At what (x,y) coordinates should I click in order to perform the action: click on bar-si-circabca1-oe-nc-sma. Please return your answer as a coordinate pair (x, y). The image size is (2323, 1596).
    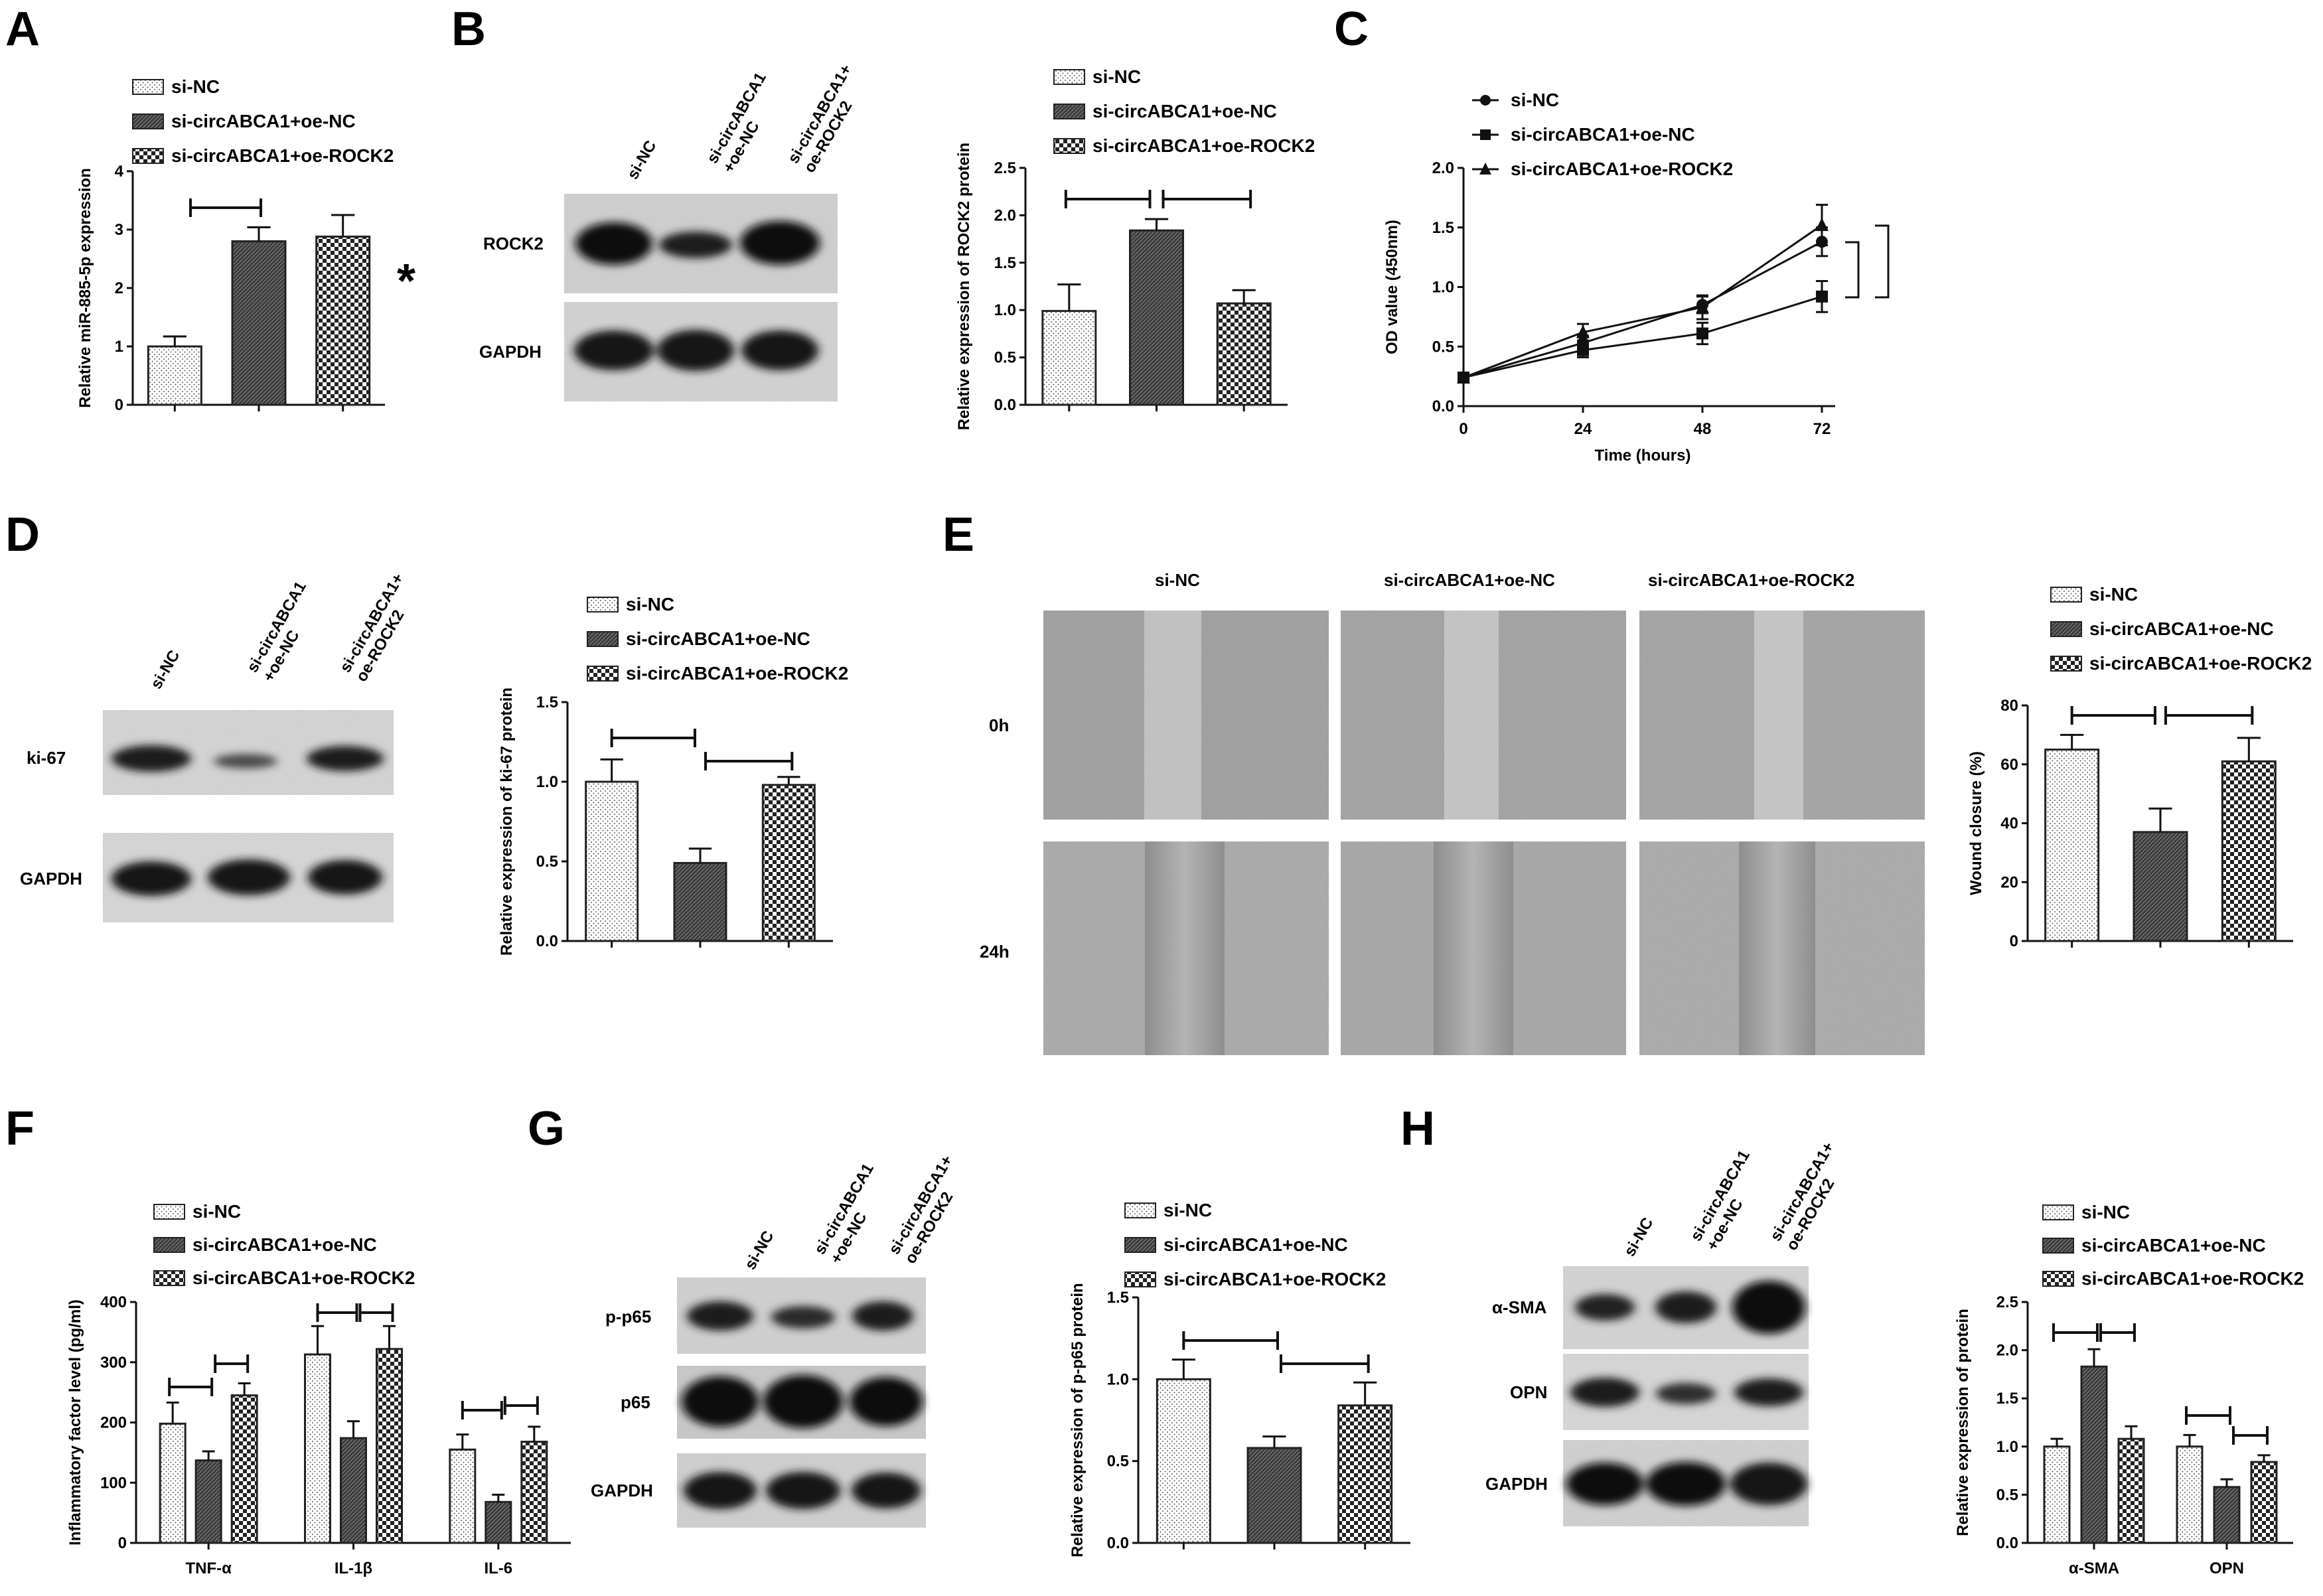
    Looking at the image, I should click on (2094, 1455).